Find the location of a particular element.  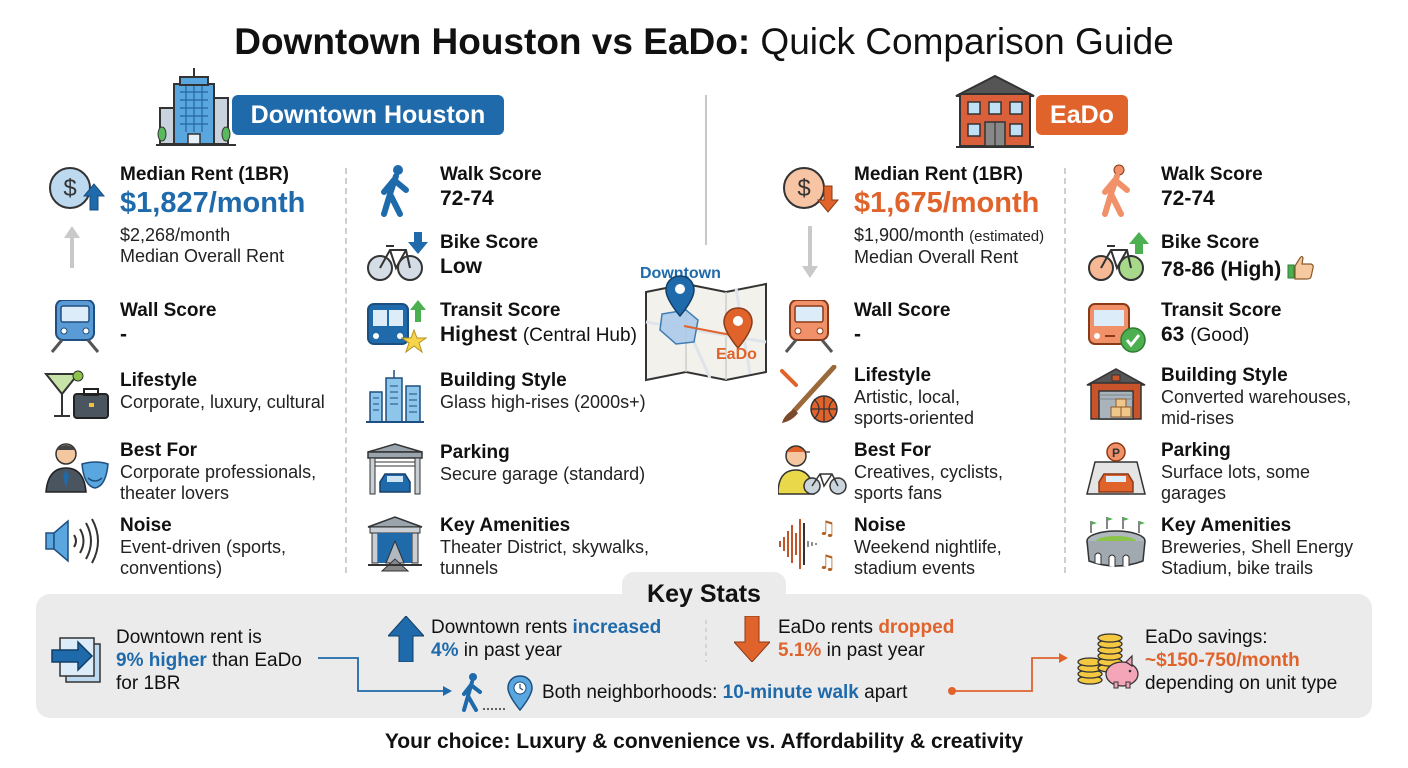

stat-eado-drop: EaDo rents dropped 5.1% in past year is located at coordinates (866, 639).